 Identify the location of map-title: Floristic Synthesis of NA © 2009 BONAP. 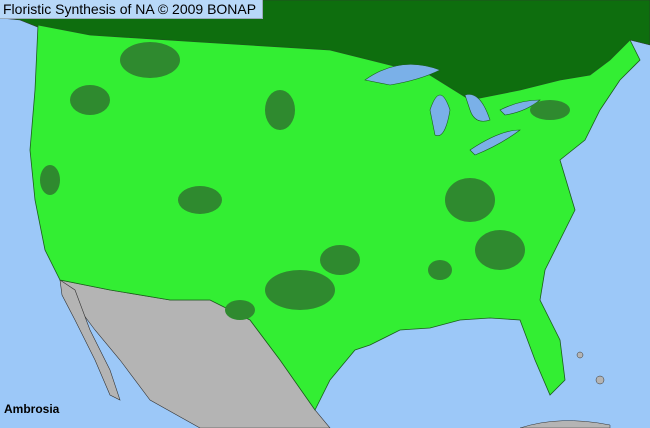
(132, 9).